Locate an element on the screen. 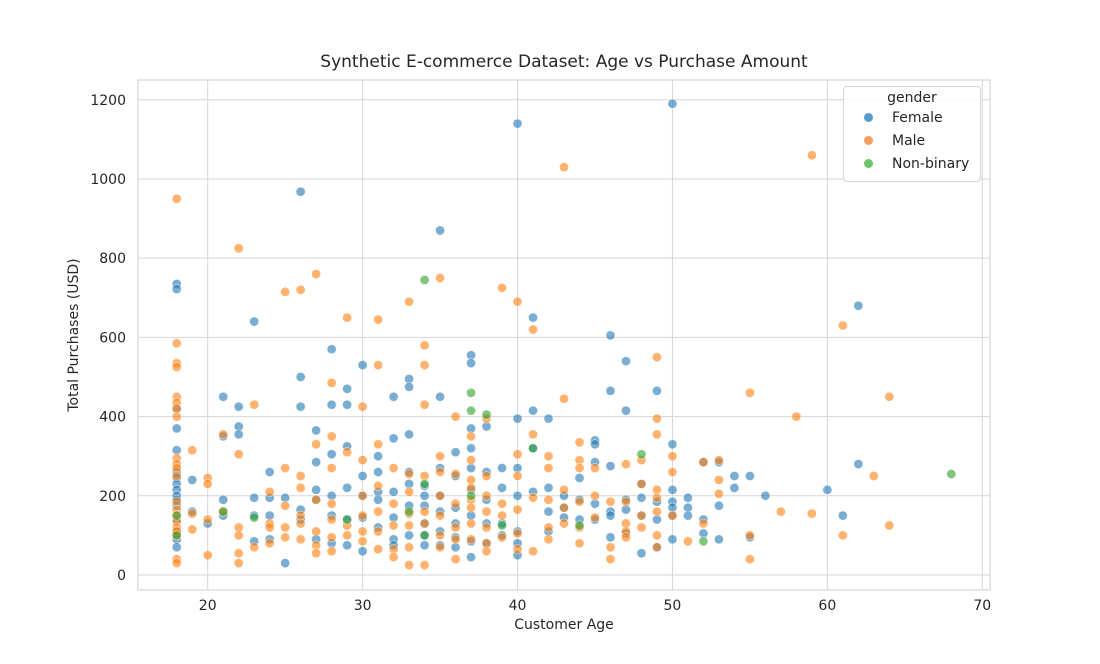 The height and width of the screenshot is (664, 1100). y-tick-label: 400 is located at coordinates (112, 418).